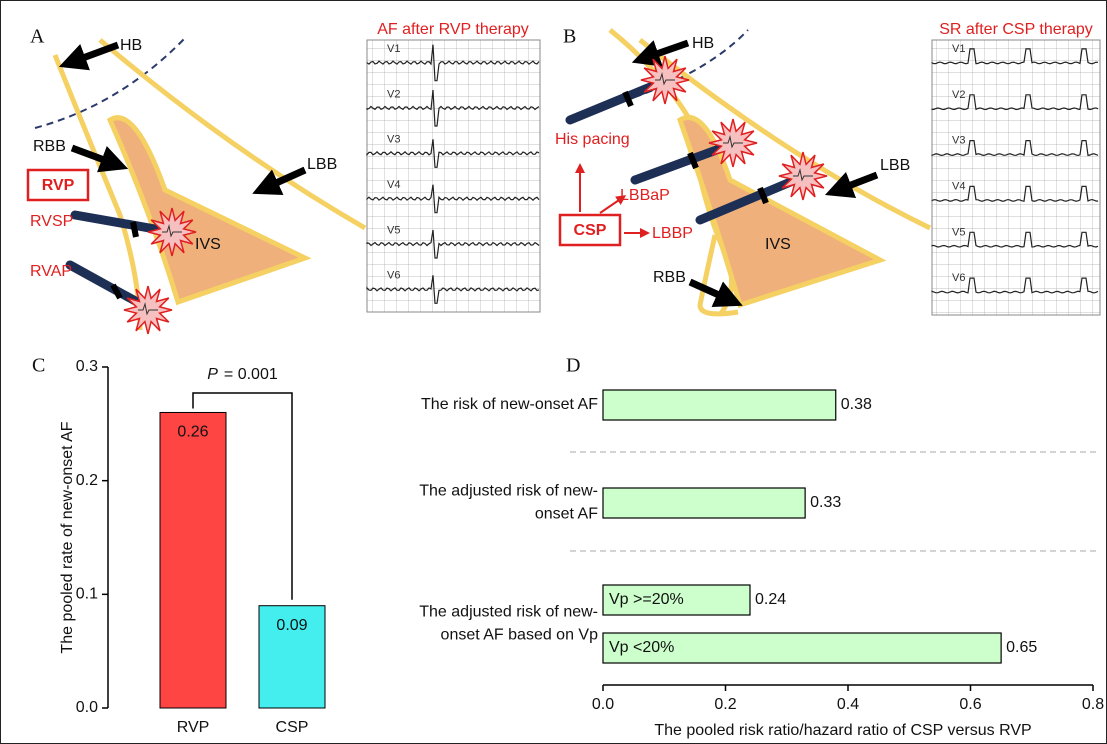 The height and width of the screenshot is (744, 1107). Describe the element at coordinates (646, 599) in the screenshot. I see `bar-label: Vp >=20%` at that location.